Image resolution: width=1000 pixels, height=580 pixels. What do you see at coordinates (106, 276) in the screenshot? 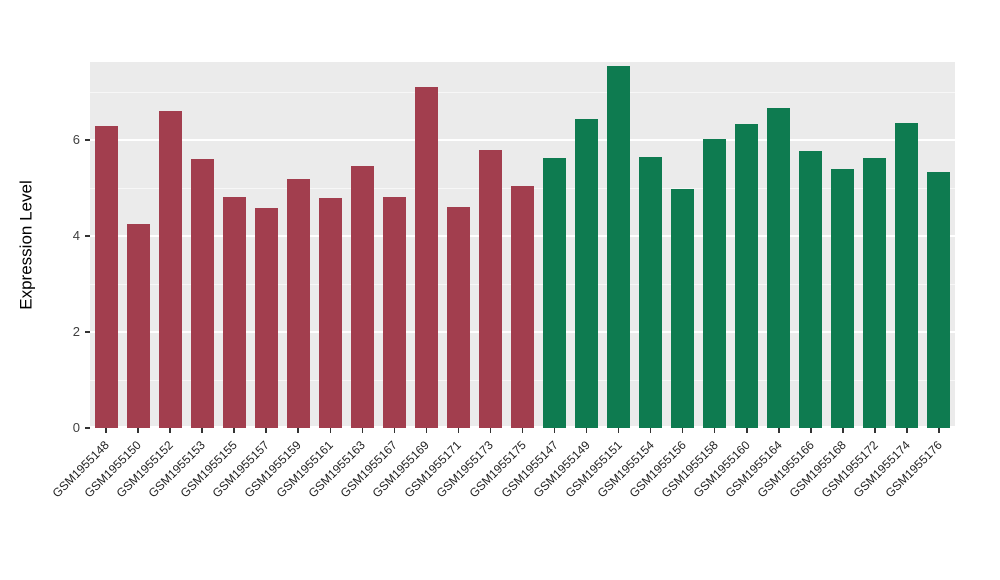
I see `bar-GSM1955148` at bounding box center [106, 276].